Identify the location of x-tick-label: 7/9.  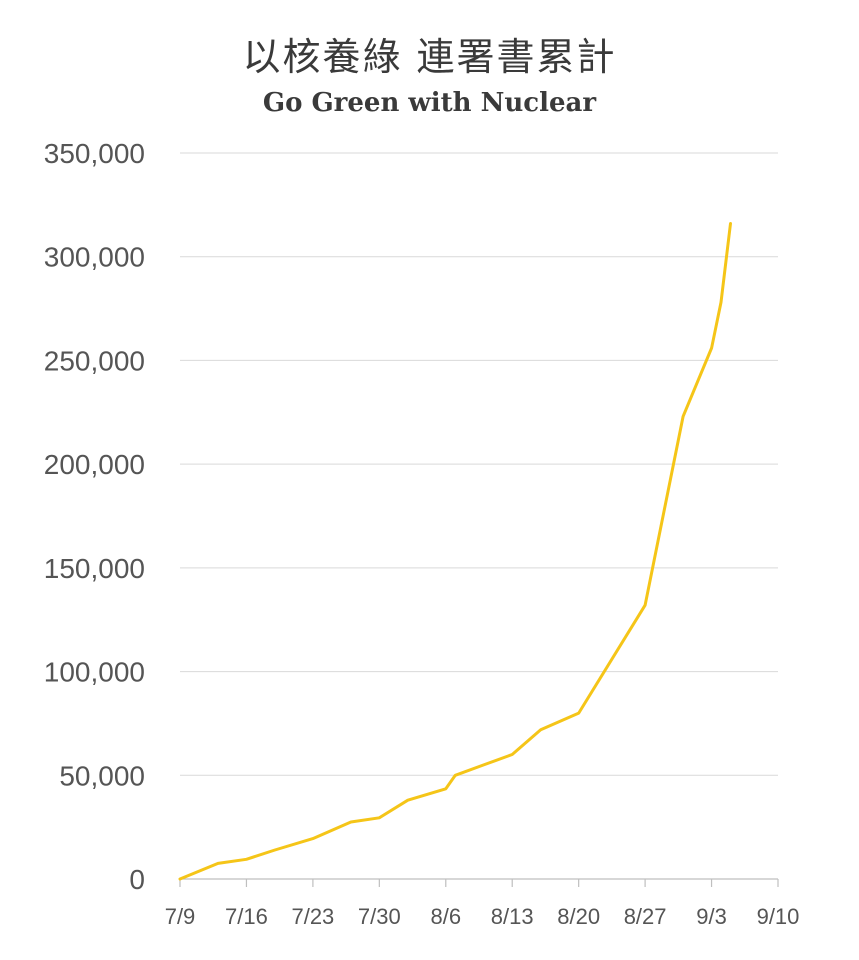
(180, 916).